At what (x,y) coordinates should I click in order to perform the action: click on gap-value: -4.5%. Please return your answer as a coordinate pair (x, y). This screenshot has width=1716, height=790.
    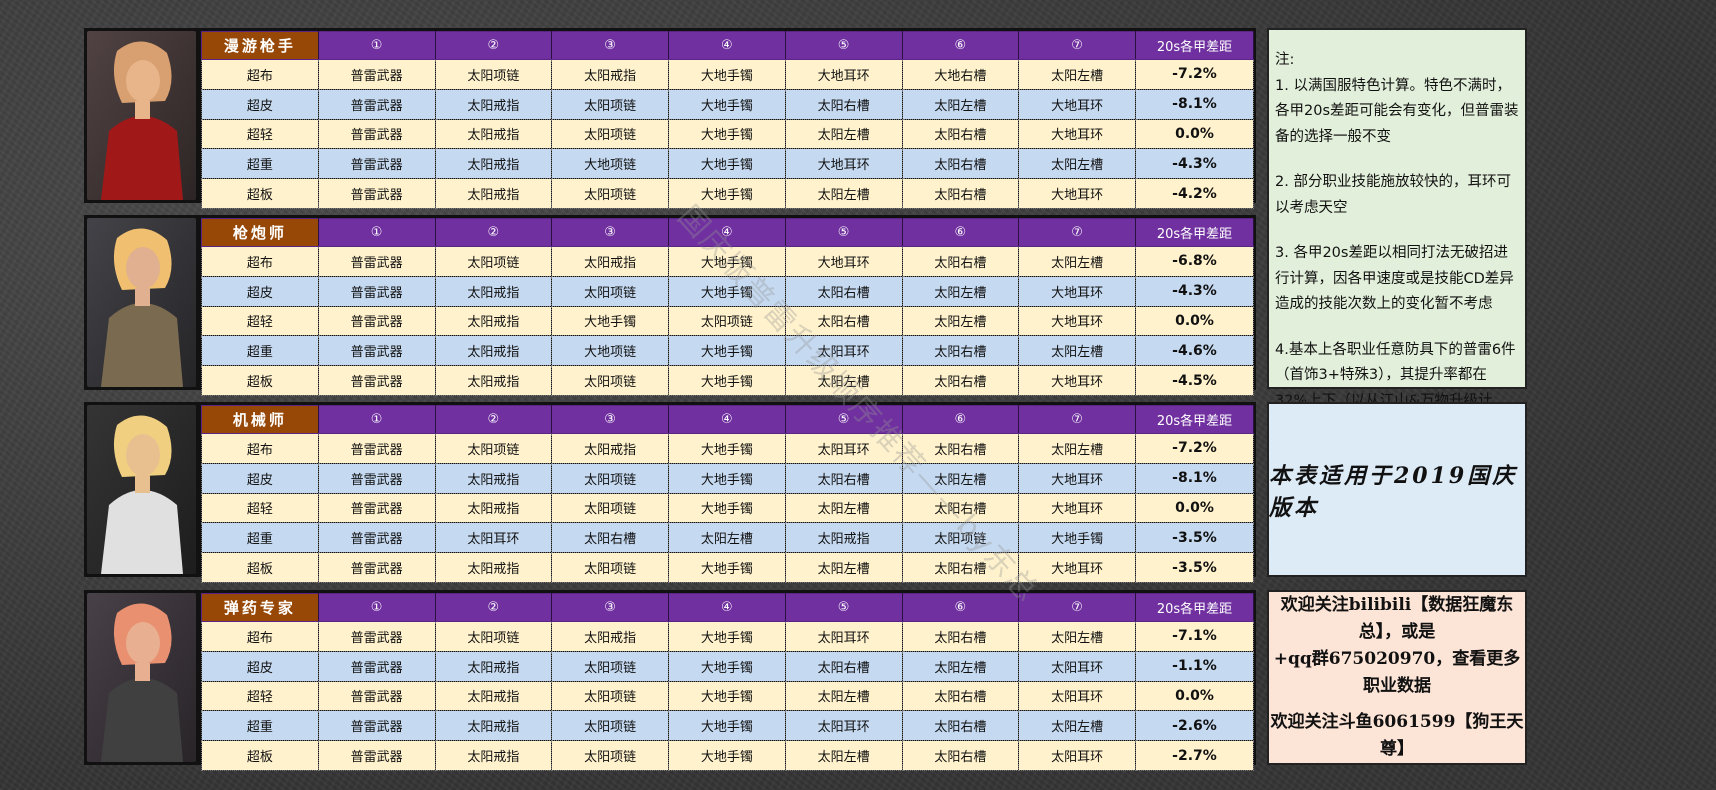
    Looking at the image, I should click on (1194, 380).